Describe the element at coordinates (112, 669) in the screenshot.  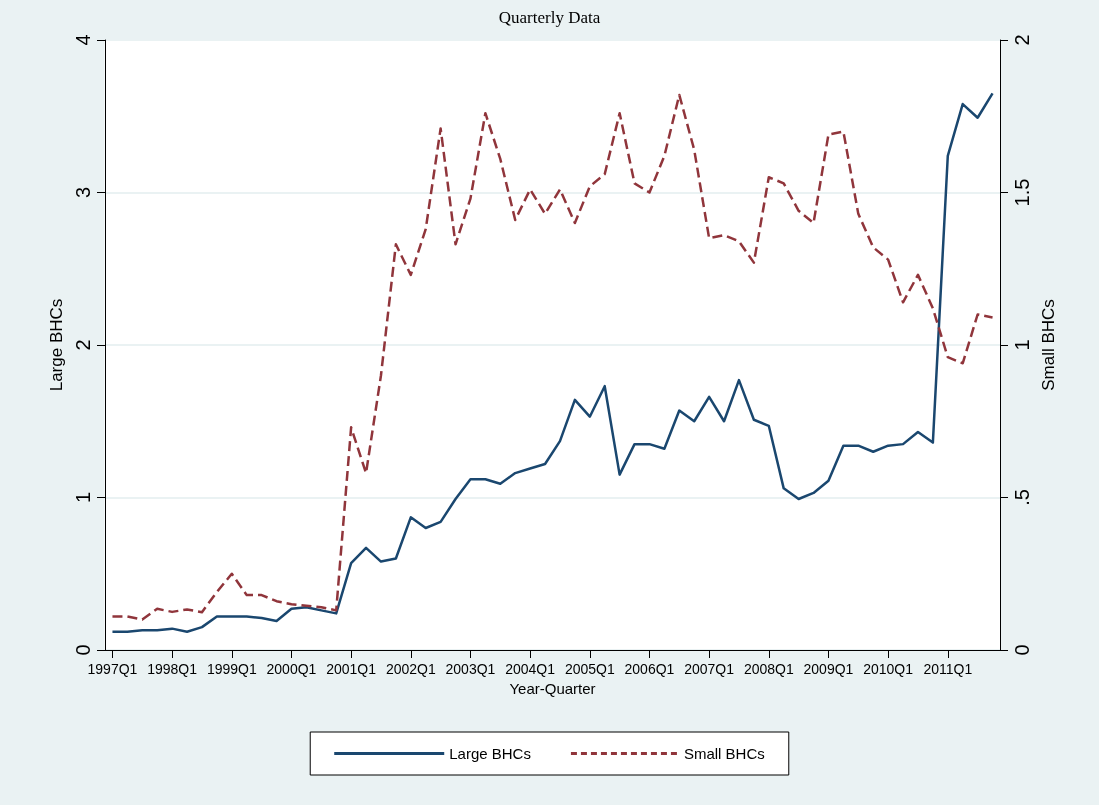
I see `x-tick-label: 1997Q1` at that location.